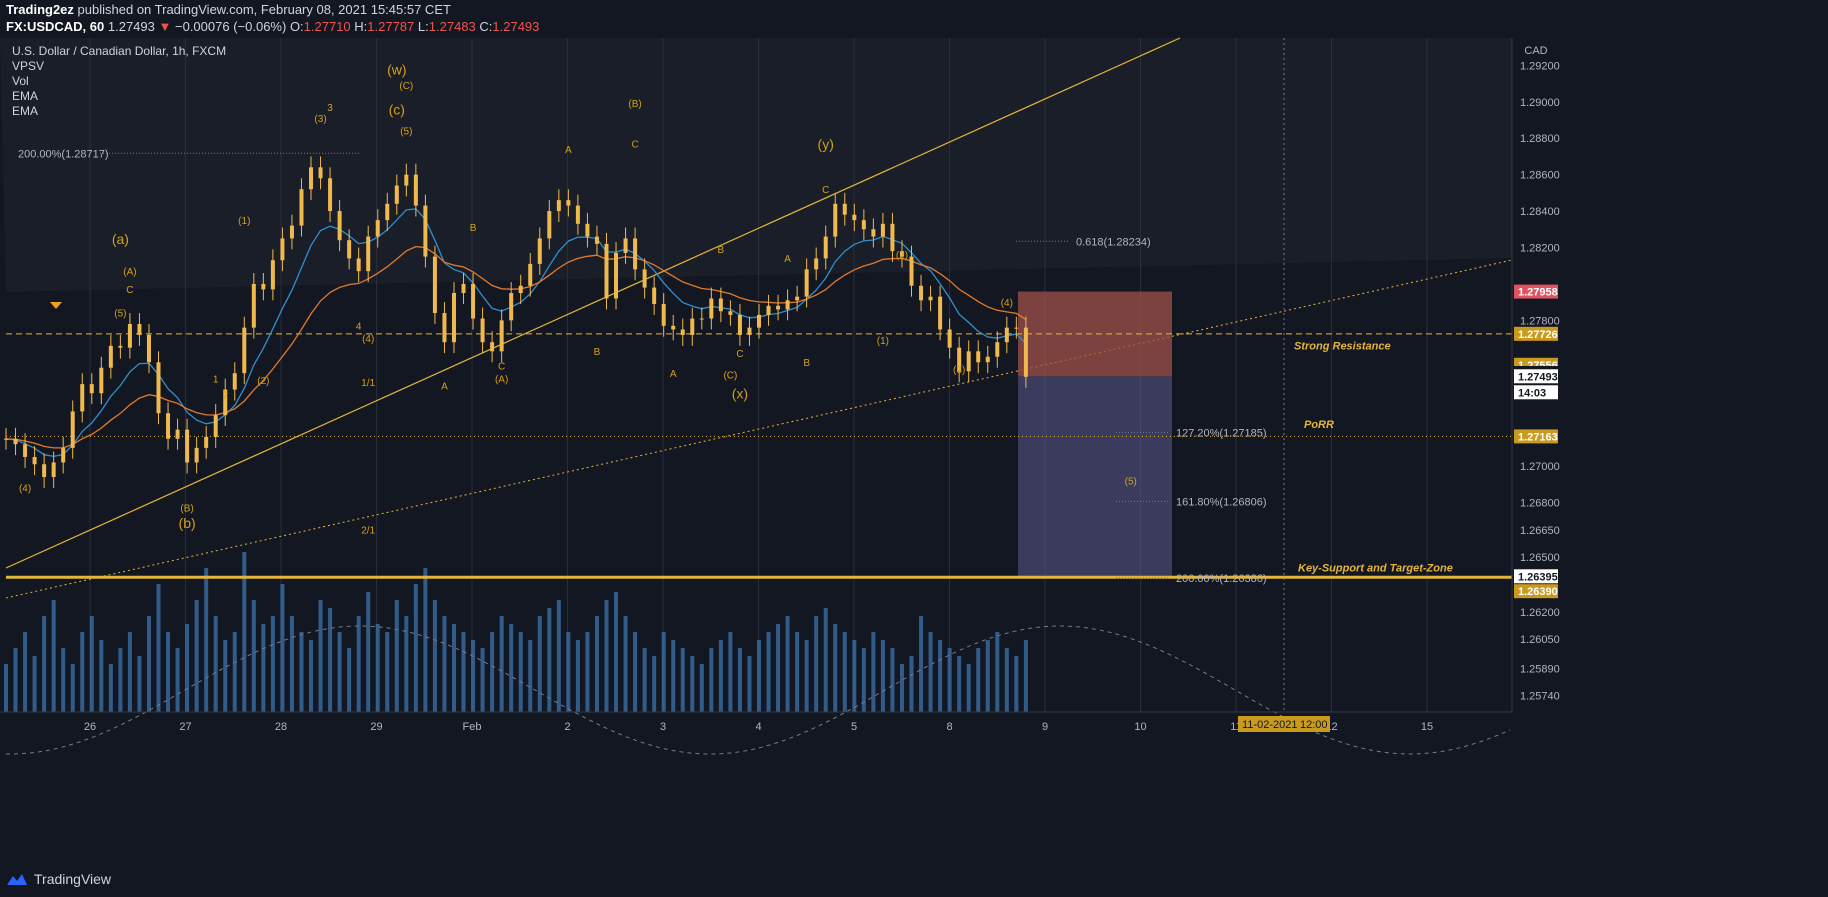 The image size is (1828, 897). I want to click on wave-label: (b), so click(187, 523).